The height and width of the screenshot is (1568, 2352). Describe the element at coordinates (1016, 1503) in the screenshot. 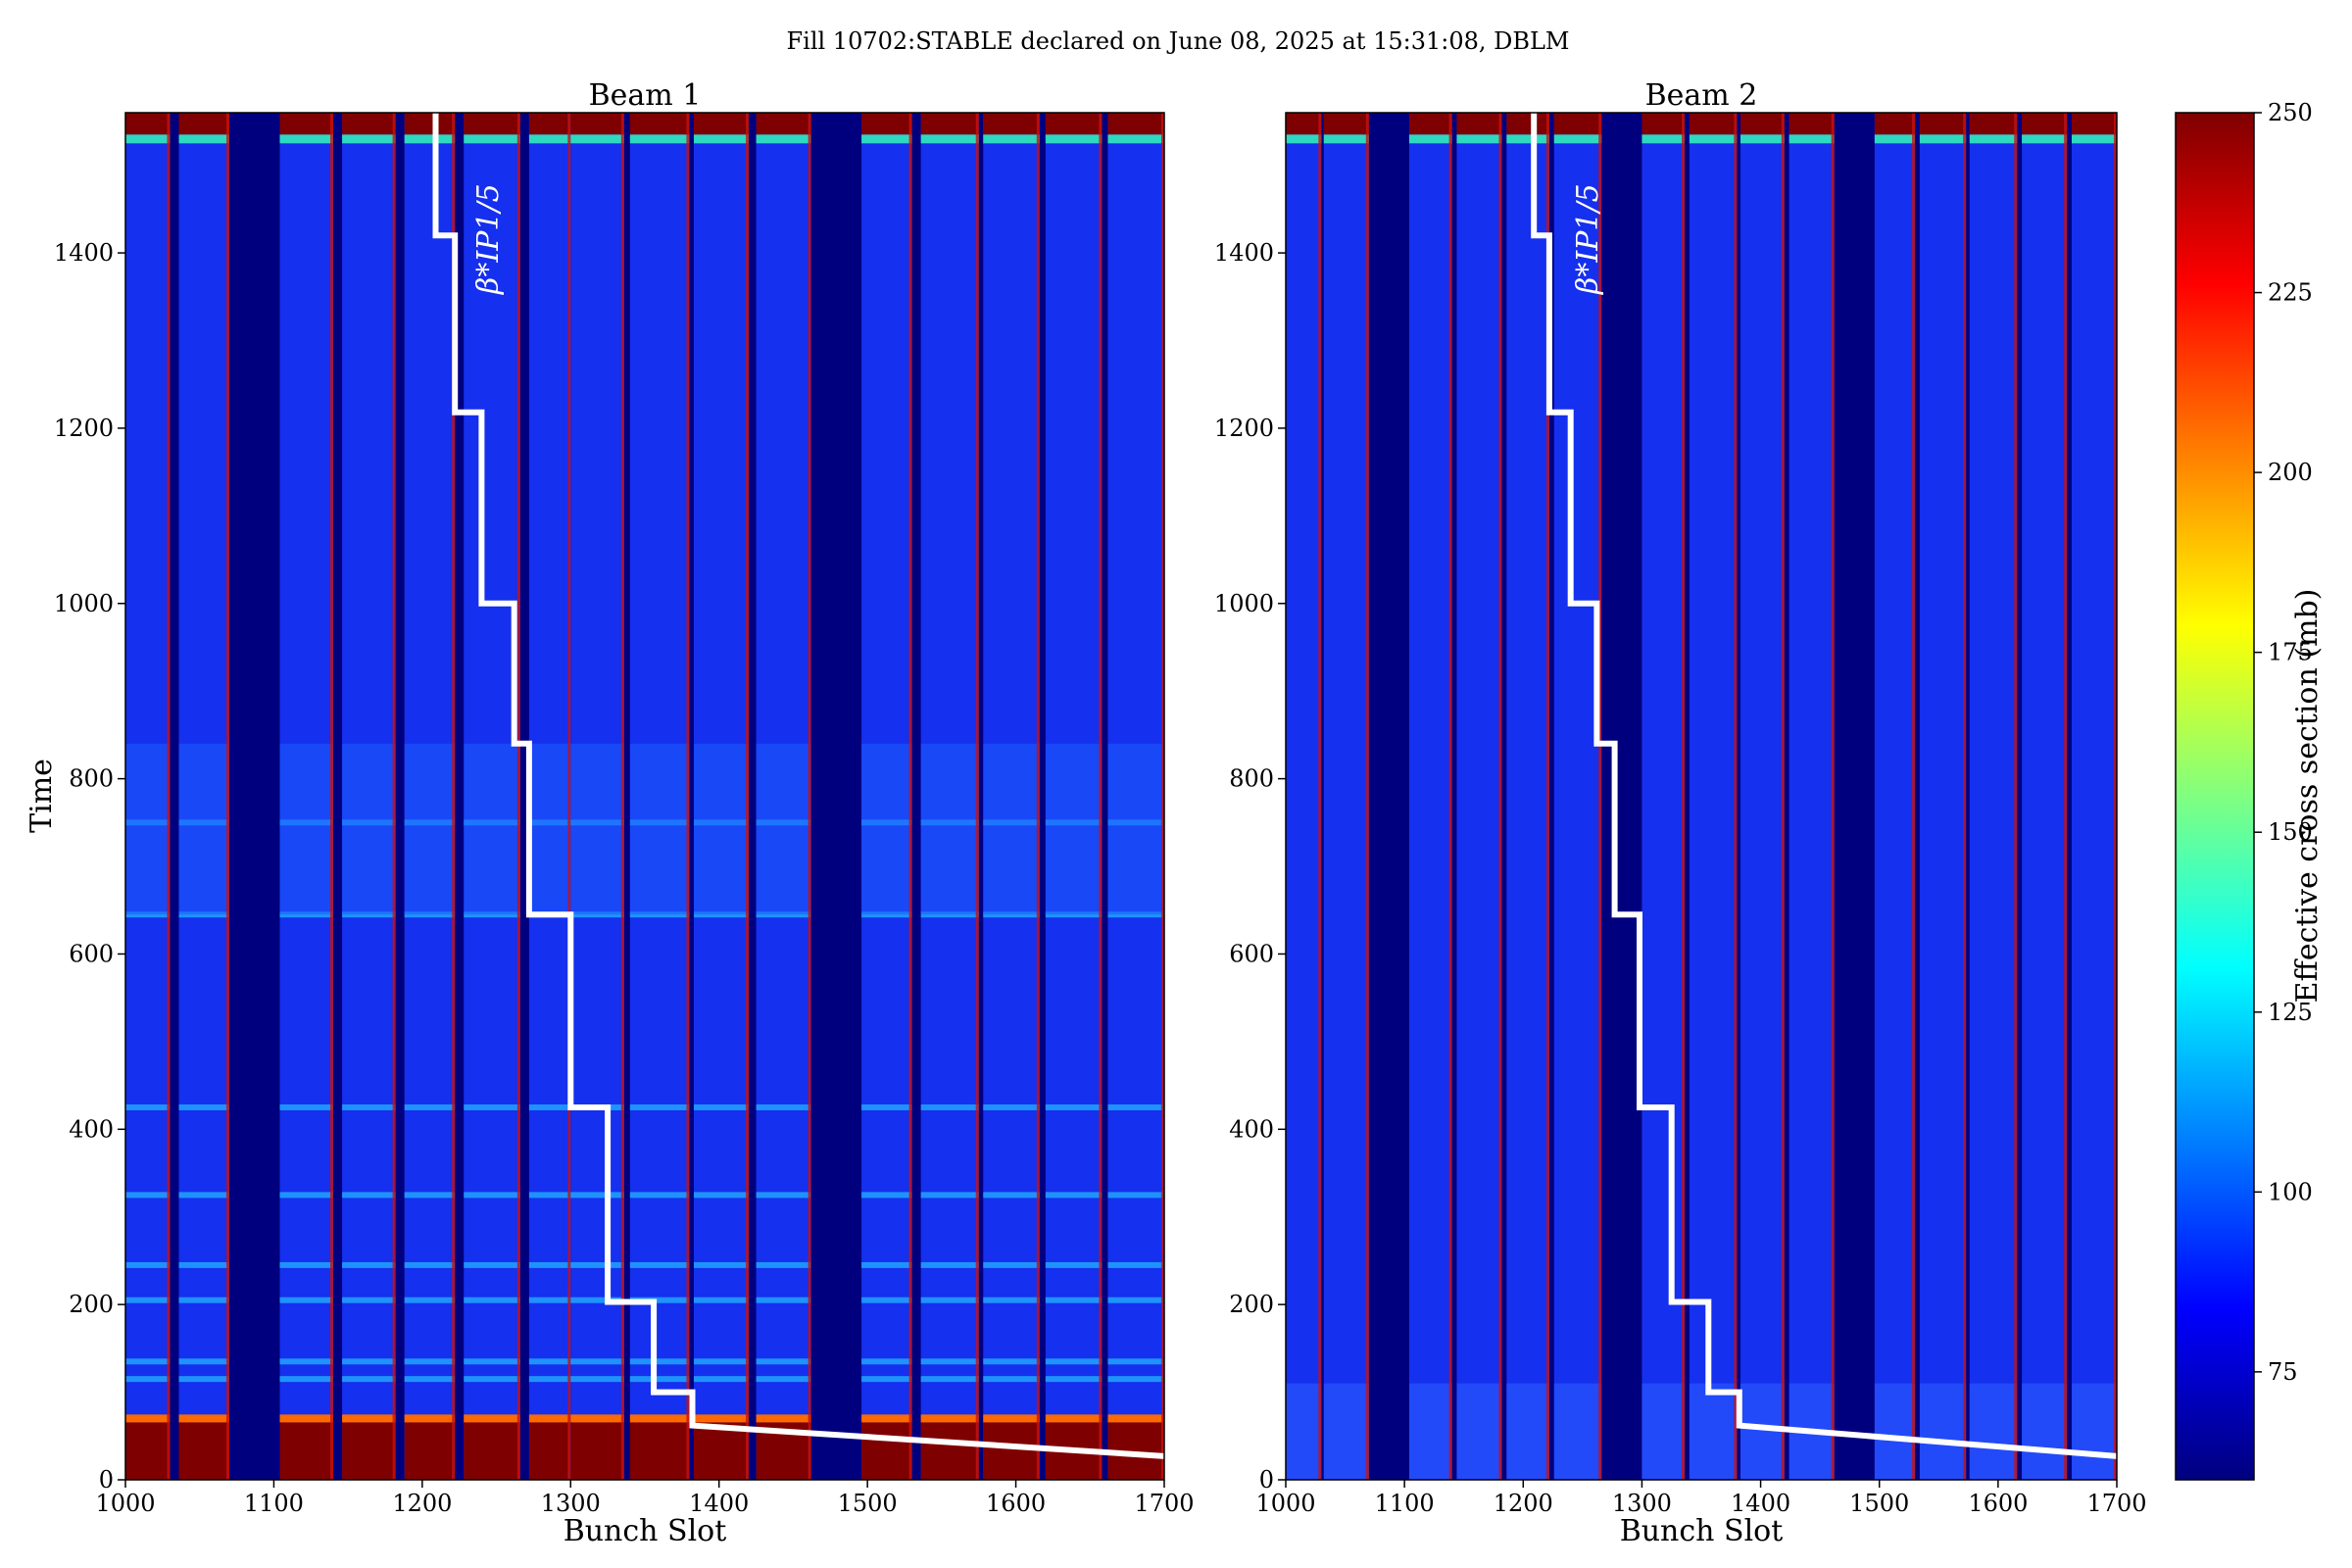

I see `x-tick-label: 1600` at that location.